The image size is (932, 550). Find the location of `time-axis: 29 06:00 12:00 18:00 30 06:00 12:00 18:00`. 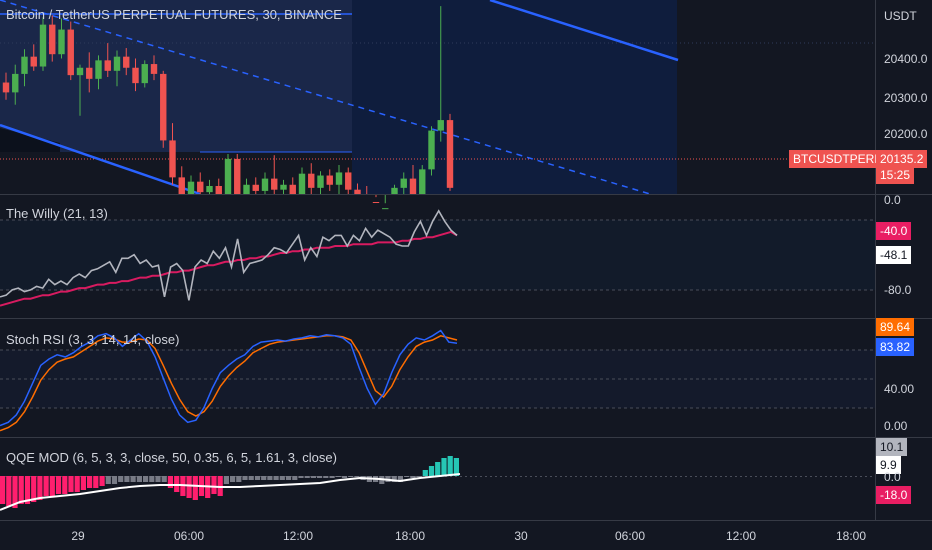

time-axis: 29 06:00 12:00 18:00 30 06:00 12:00 18:00 is located at coordinates (468, 536).